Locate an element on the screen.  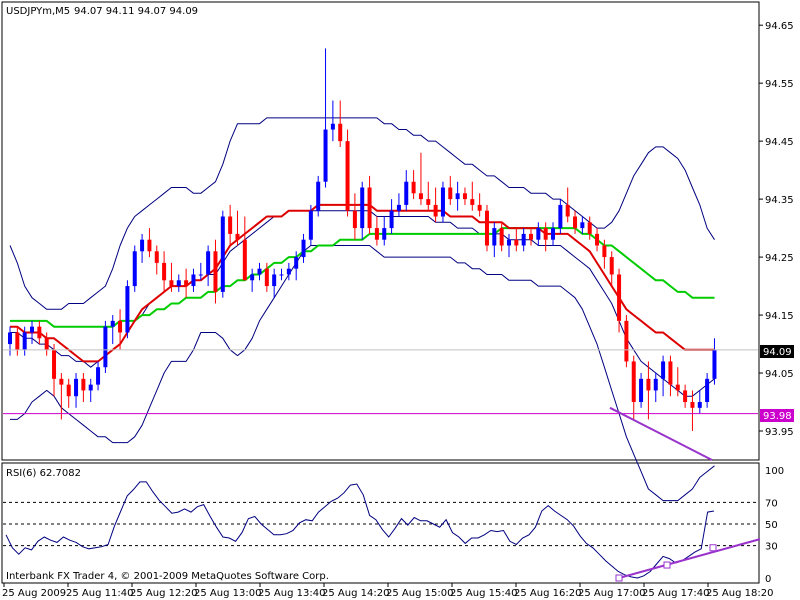
time-tick-label: 25 Aug 15:00 is located at coordinates (419, 593).